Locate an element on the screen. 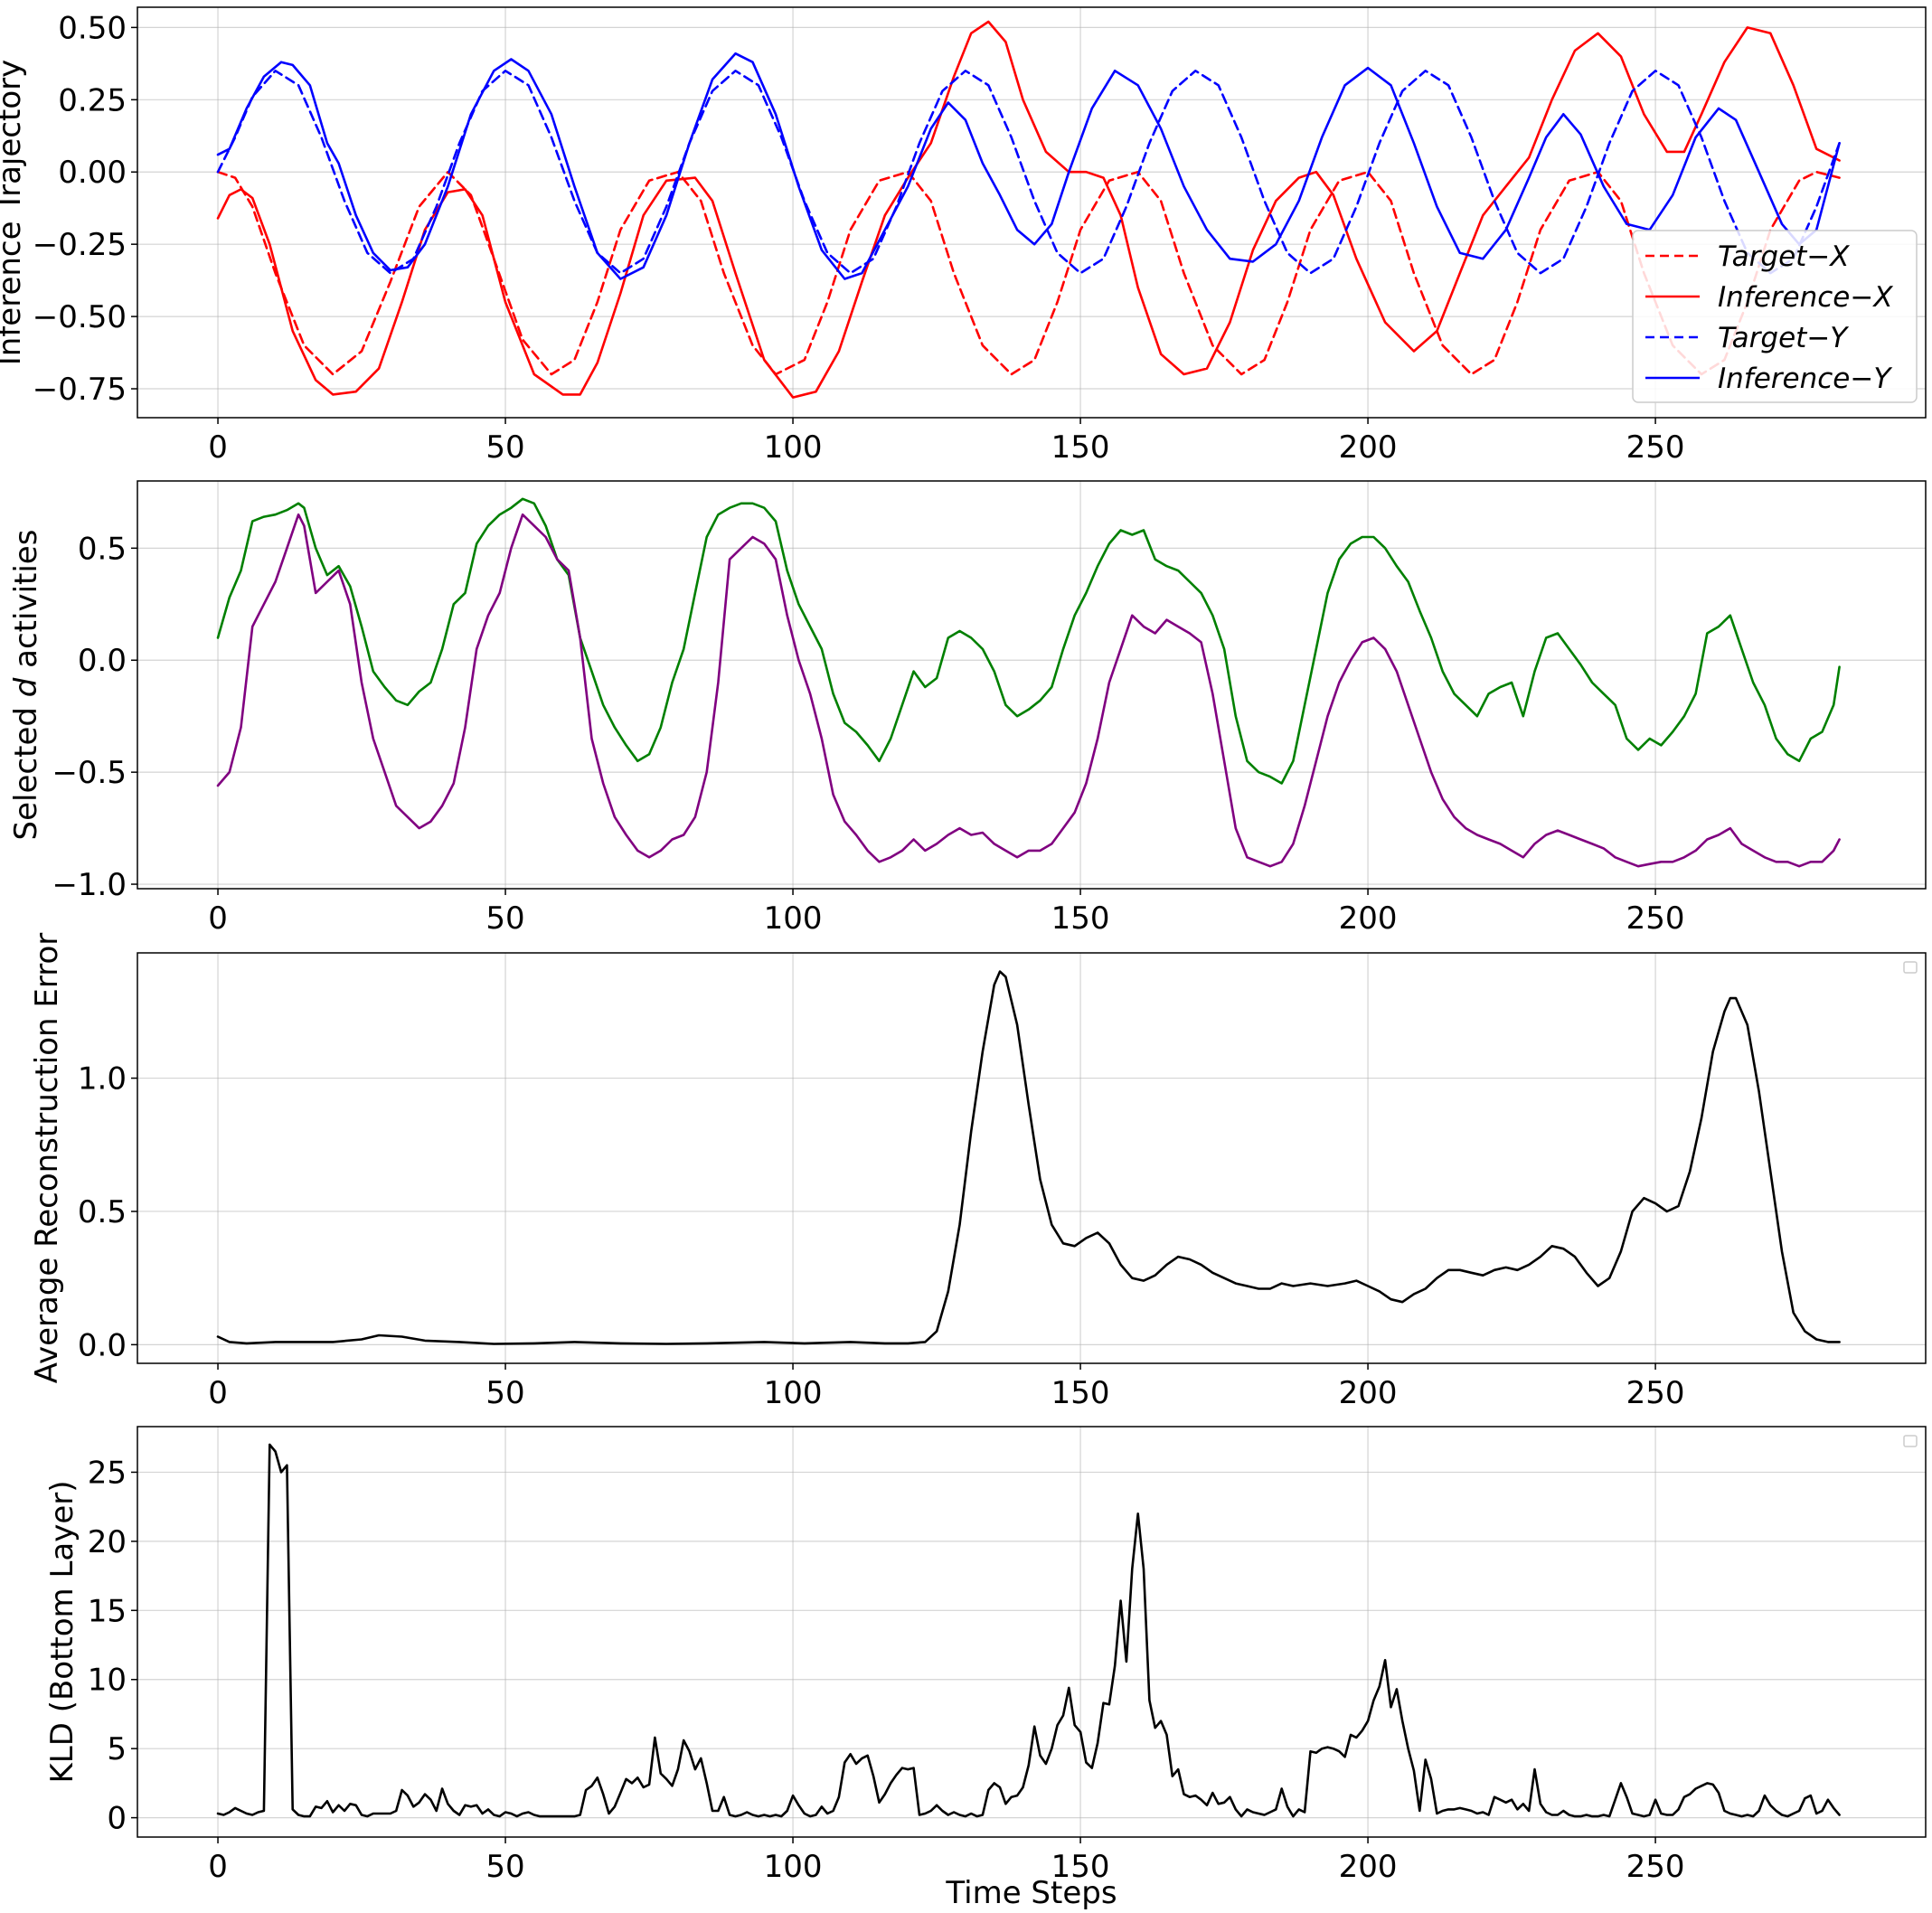 This screenshot has height=1913, width=1932. legend: Target−X Inference−X Target−Y Inference−Y is located at coordinates (1775, 316).